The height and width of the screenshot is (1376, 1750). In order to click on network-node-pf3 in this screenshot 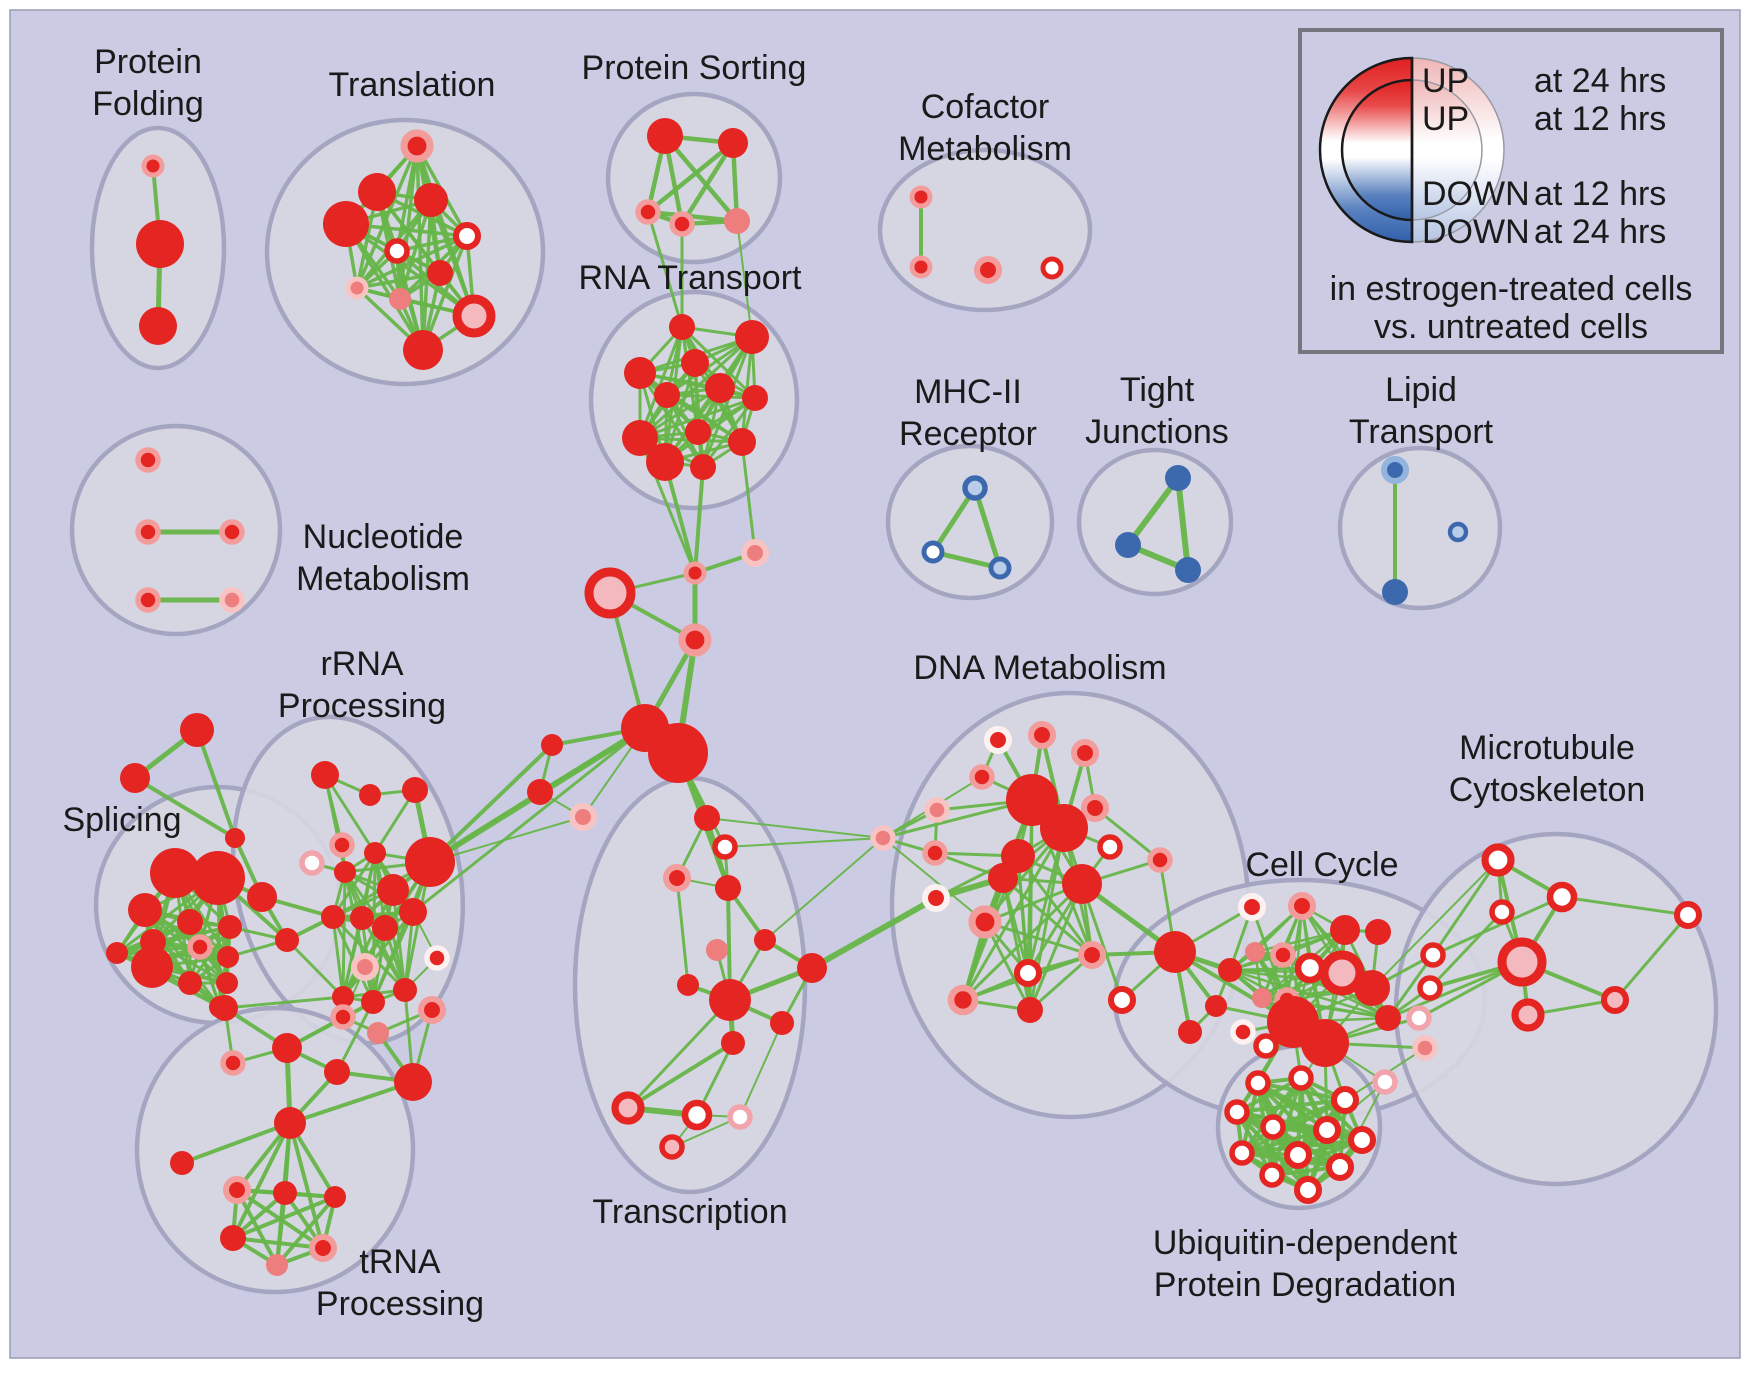, I will do `click(158, 326)`.